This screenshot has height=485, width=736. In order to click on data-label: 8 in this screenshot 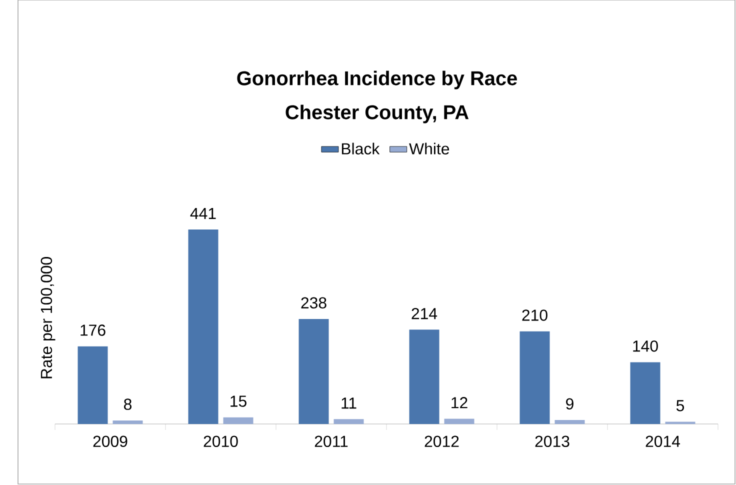, I will do `click(128, 404)`.